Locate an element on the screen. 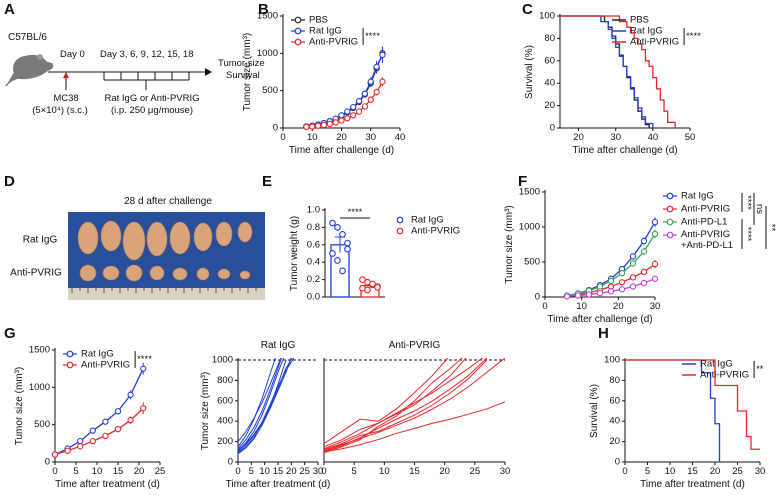 This screenshot has height=502, width=783. mouse-icon is located at coordinates (29, 70).